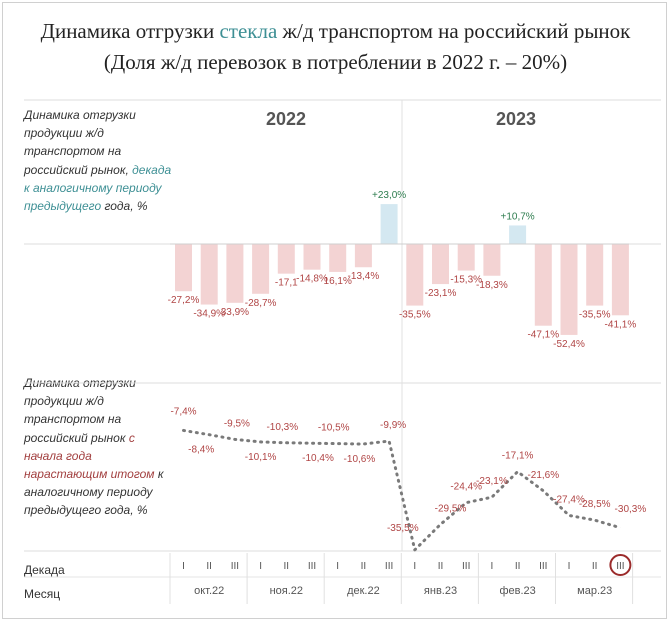 The image size is (671, 621). I want to click on top-desc-part3: года, %, so click(124, 206).